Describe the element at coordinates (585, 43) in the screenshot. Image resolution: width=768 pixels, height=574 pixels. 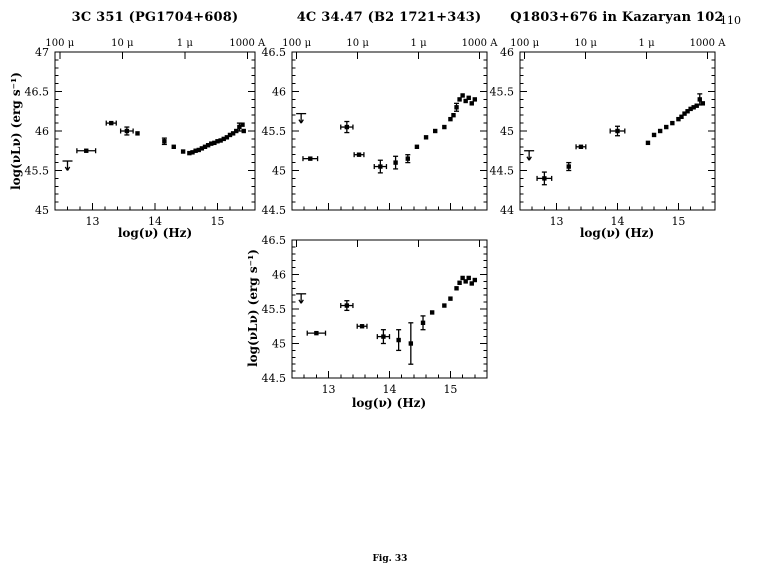
I see `wavelength-label: 10 μ` at that location.